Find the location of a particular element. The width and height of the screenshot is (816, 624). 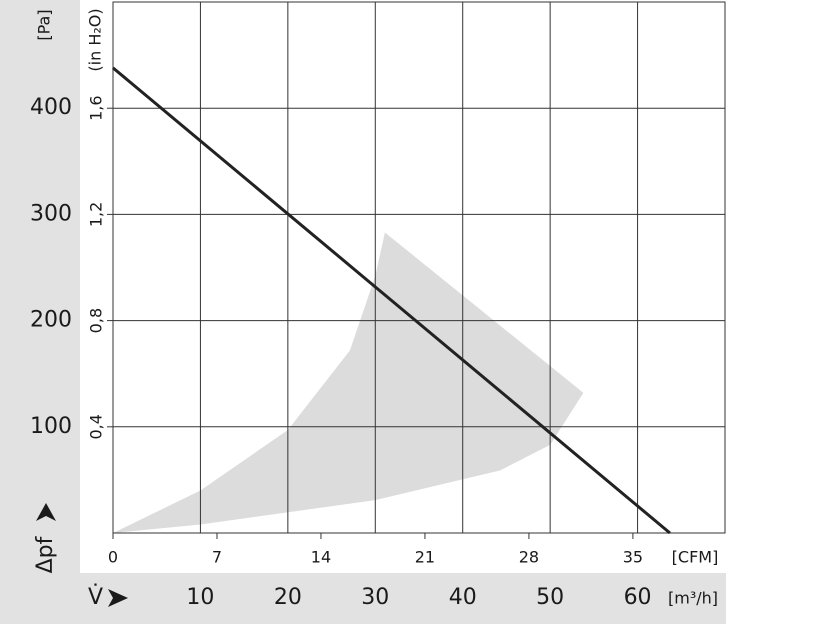

y-label: [Pa] is located at coordinates (44, 24).